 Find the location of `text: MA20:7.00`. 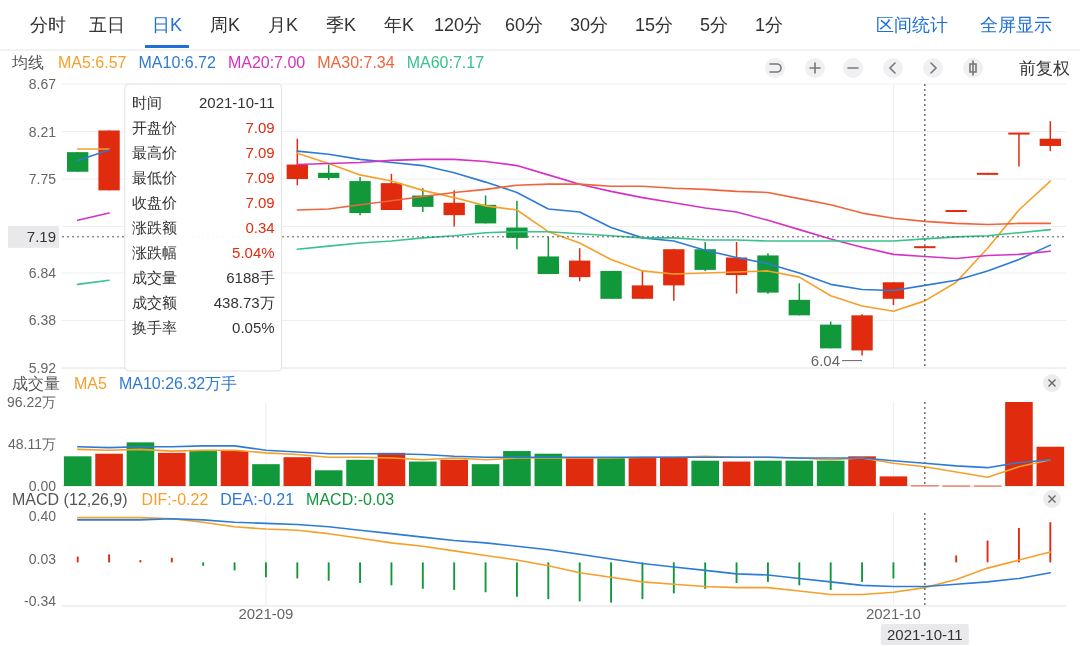

text: MA20:7.00 is located at coordinates (266, 62).